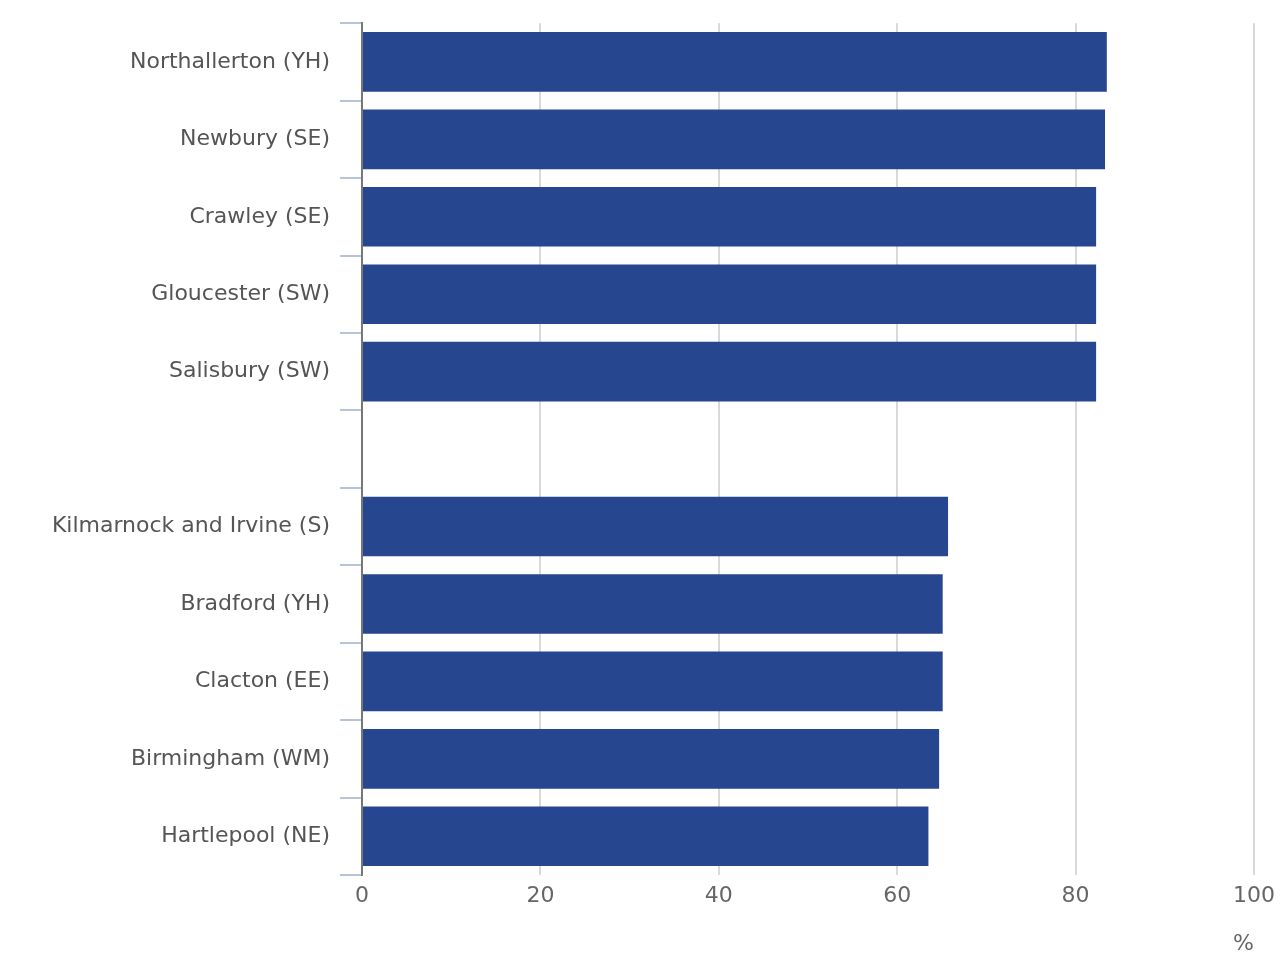 This screenshot has height=957, width=1288. Describe the element at coordinates (1254, 894) in the screenshot. I see `x-tick-label: 100` at that location.